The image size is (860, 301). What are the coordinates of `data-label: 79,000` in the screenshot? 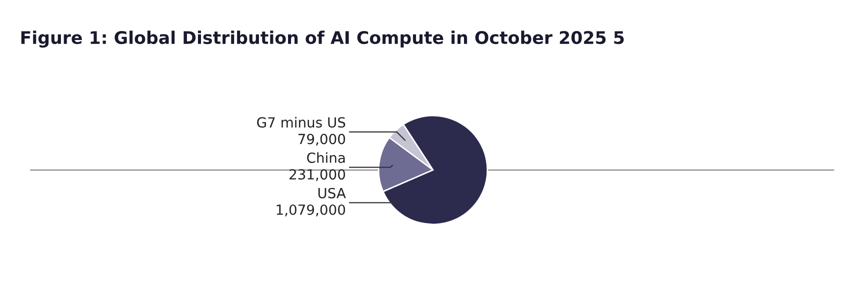 It's located at (322, 140).